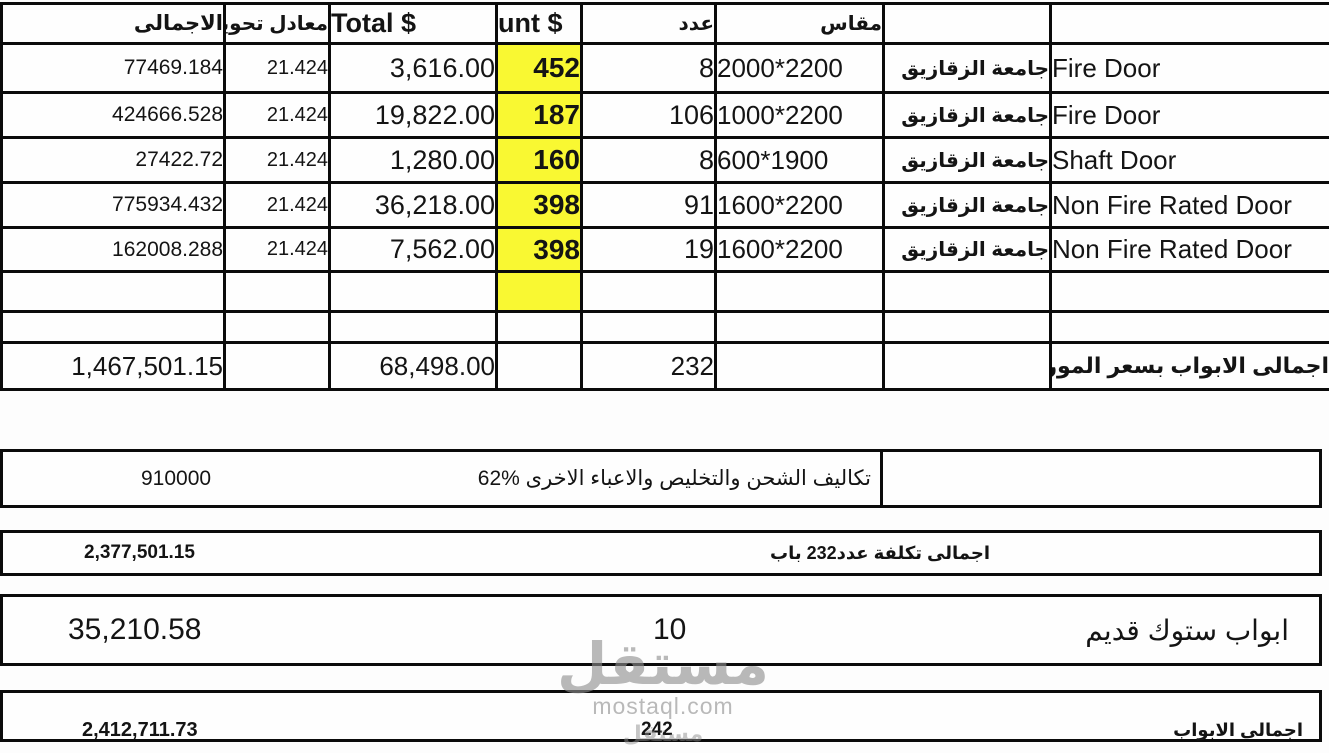 This screenshot has height=753, width=1329. What do you see at coordinates (880, 553) in the screenshot?
I see `total-cost-label: اجمالى تكلفة عدد232 باب` at bounding box center [880, 553].